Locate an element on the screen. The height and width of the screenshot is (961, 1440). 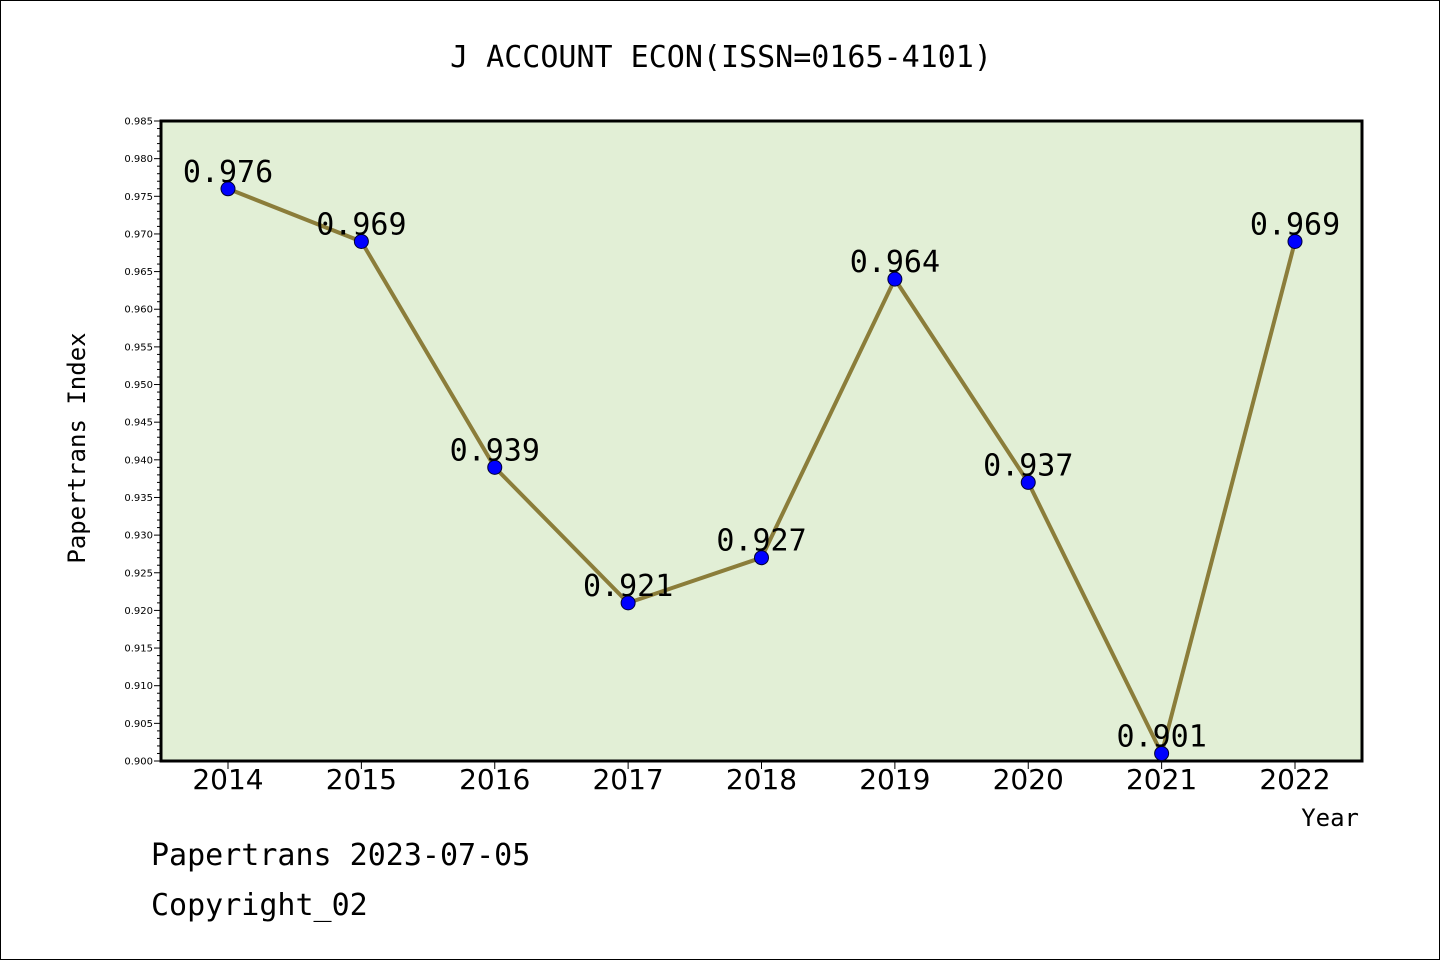
footer-copyright: Copyright_02 is located at coordinates (259, 905).